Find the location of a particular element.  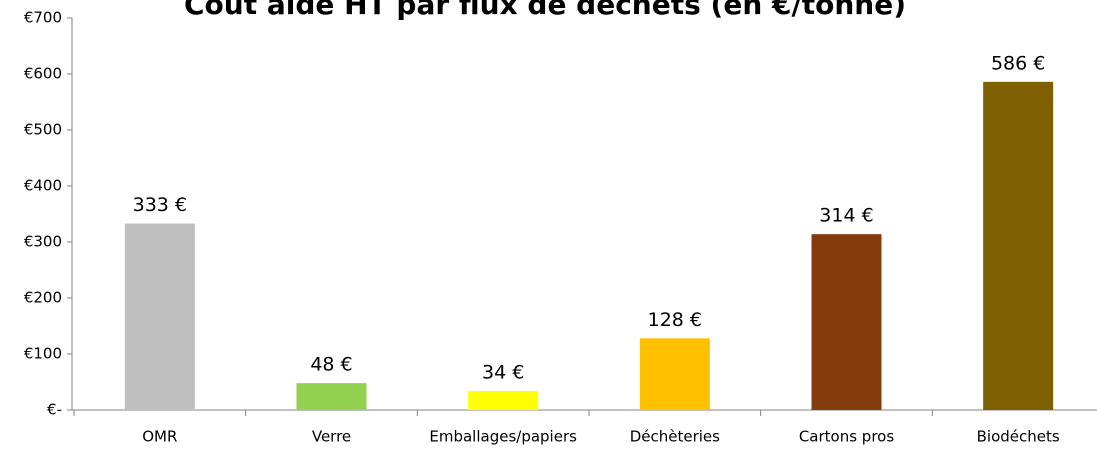

value-label: 128 € is located at coordinates (675, 320).